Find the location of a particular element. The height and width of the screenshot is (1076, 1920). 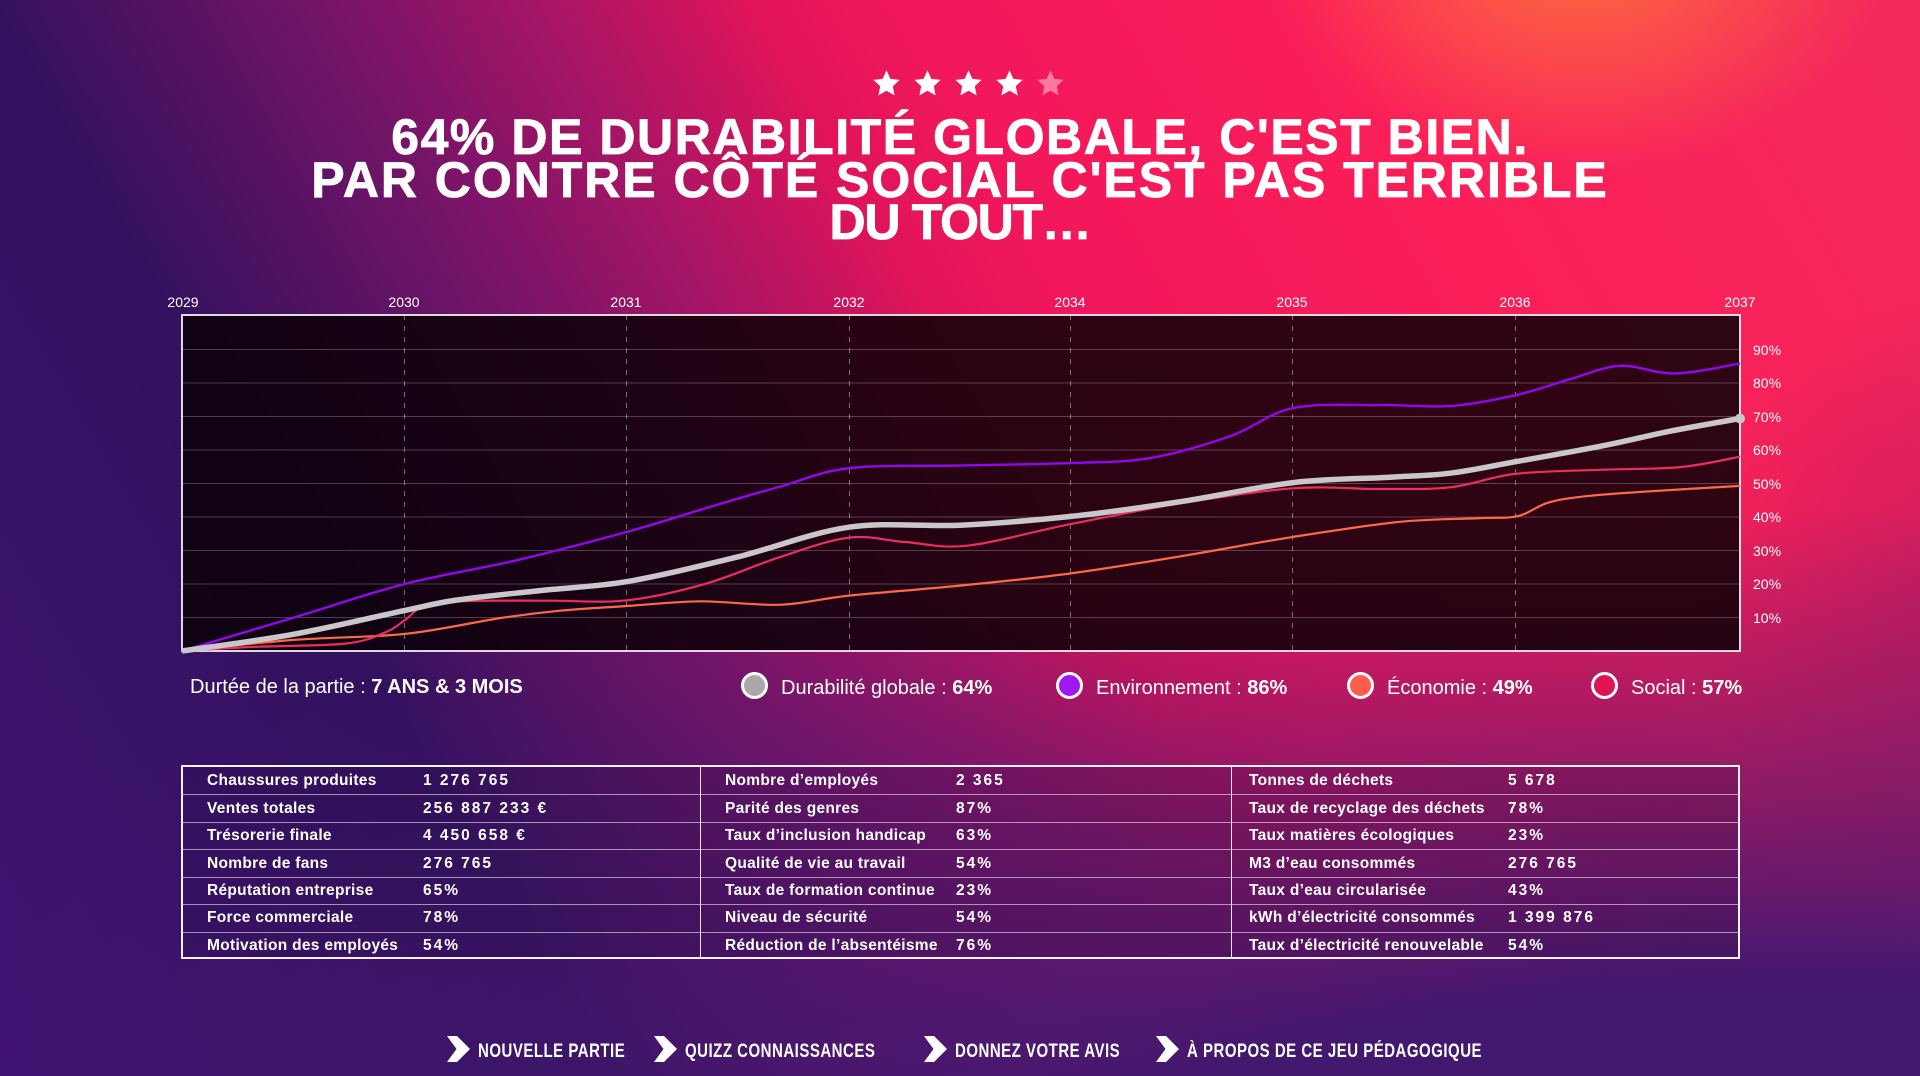

svg-text: 40% is located at coordinates (1767, 517).